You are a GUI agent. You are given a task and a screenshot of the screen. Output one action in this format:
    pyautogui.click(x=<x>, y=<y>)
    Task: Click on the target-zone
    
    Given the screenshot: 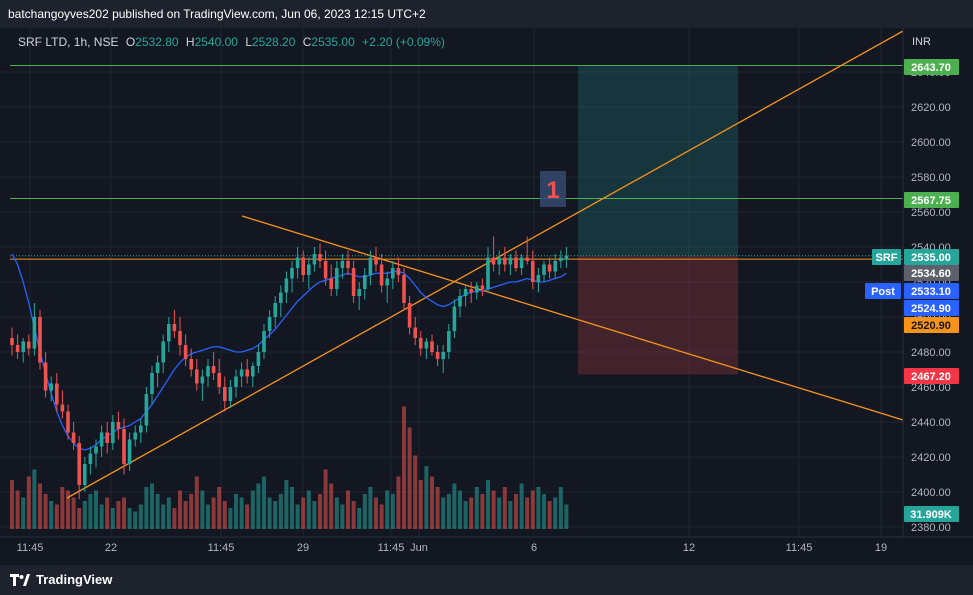 What is the action you would take?
    pyautogui.click(x=658, y=160)
    